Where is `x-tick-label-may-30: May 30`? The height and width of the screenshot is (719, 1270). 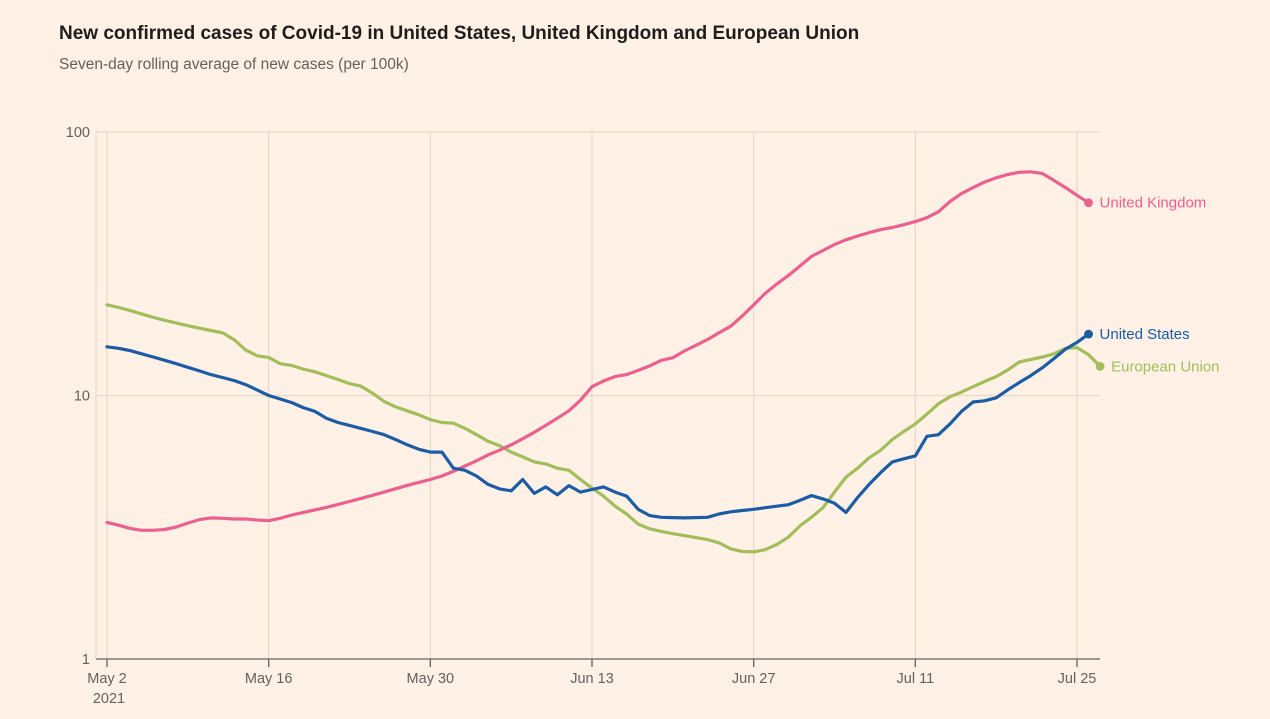 x-tick-label-may-30: May 30 is located at coordinates (431, 679).